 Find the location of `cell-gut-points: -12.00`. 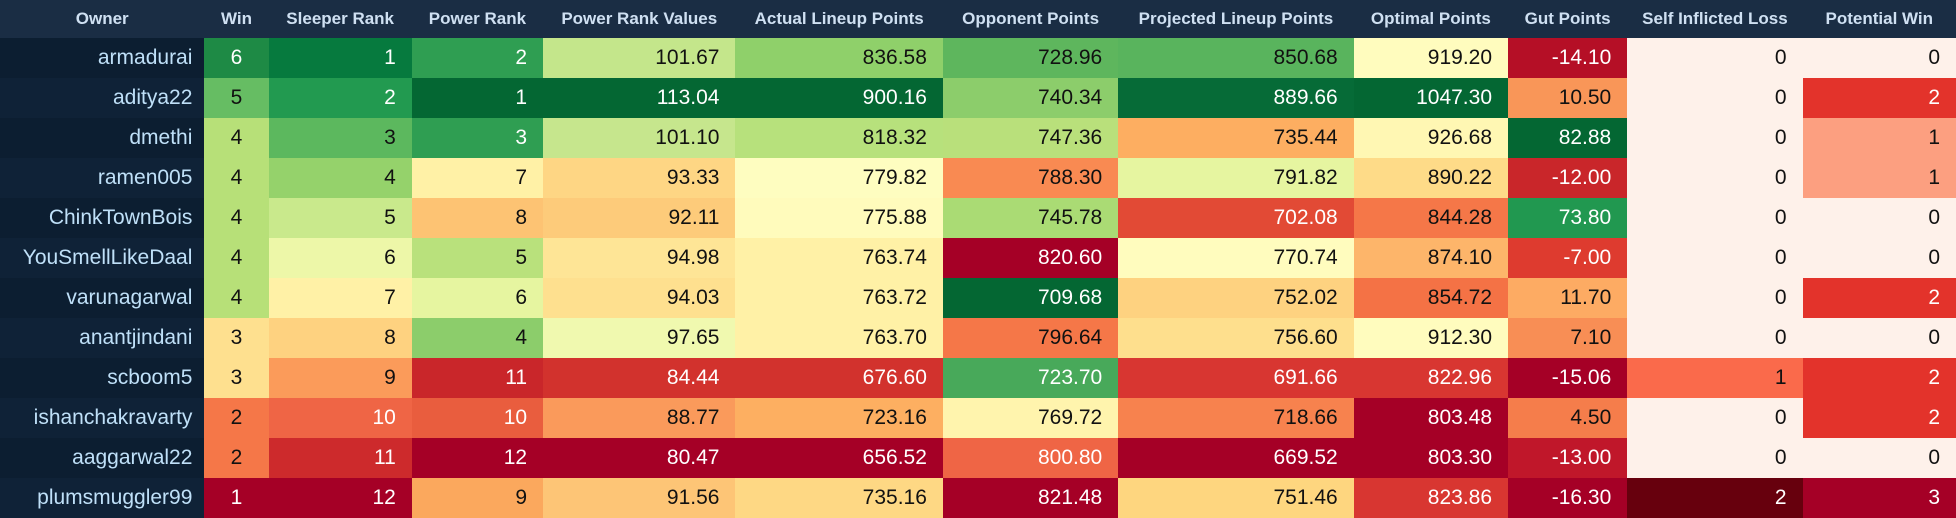

cell-gut-points: -12.00 is located at coordinates (1568, 178).